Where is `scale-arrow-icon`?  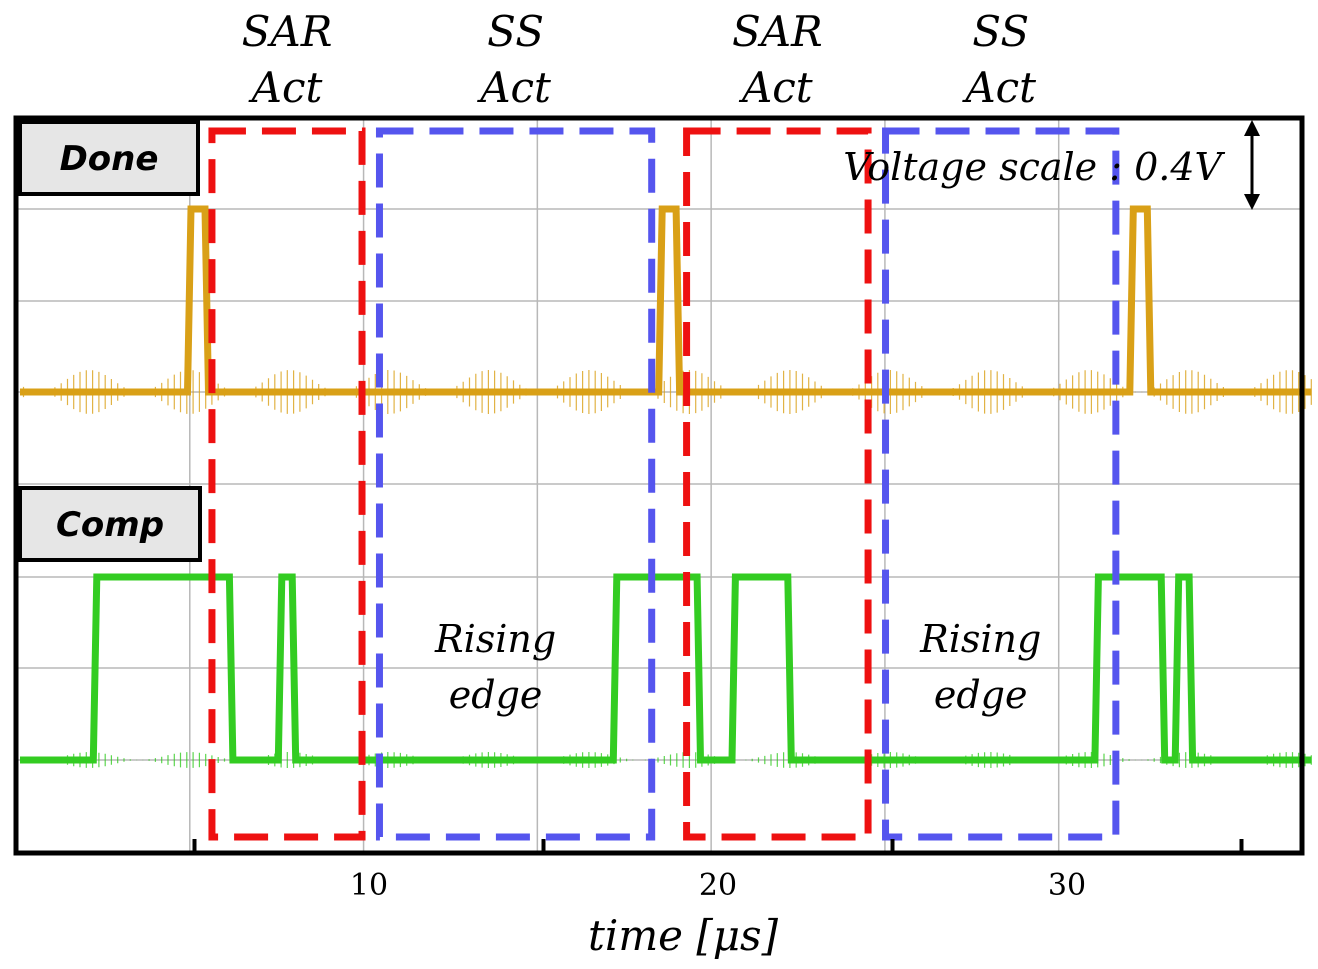 scale-arrow-icon is located at coordinates (1252, 165).